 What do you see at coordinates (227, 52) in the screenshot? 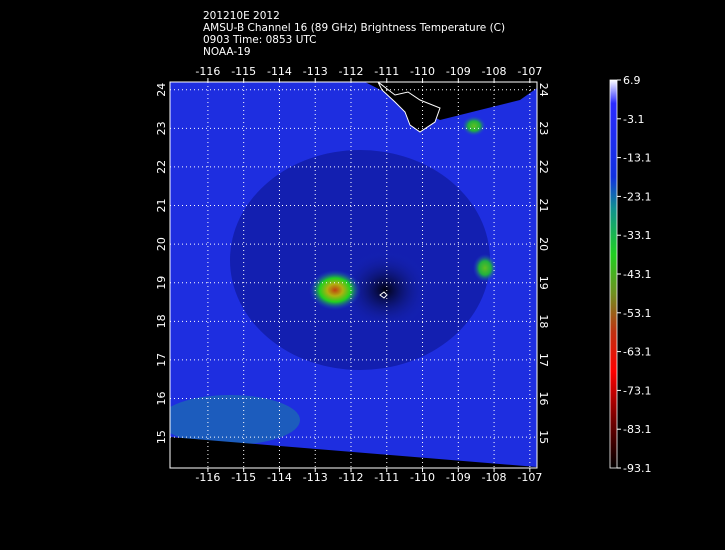
I see `header-line: NOAA-19` at bounding box center [227, 52].